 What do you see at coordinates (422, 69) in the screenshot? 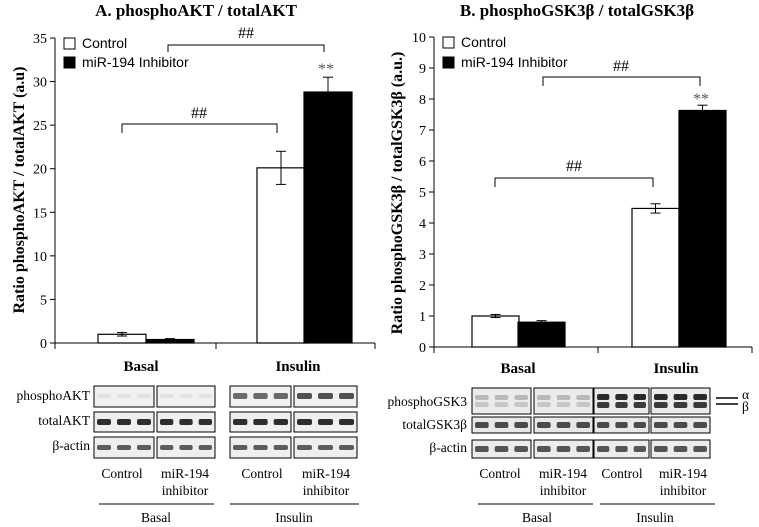
I see `y-tick-label: 9` at bounding box center [422, 69].